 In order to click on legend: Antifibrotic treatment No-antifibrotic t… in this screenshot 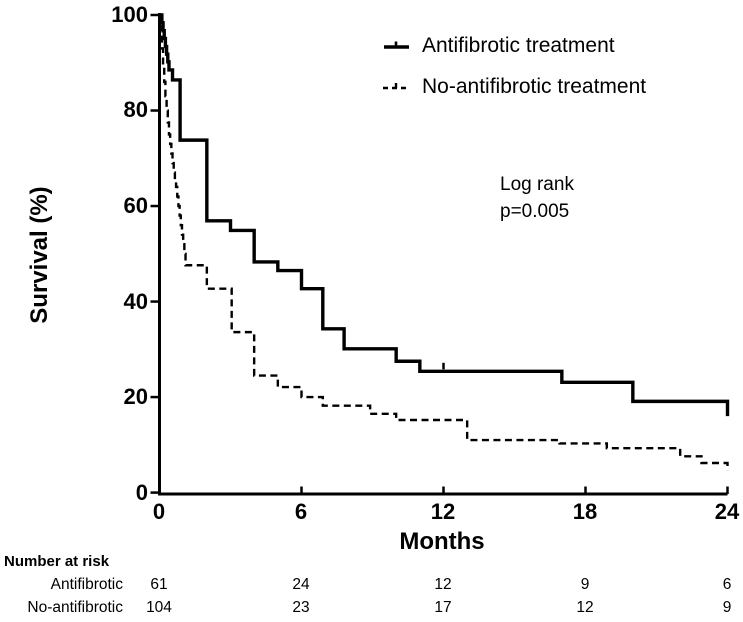, I will do `click(514, 73)`.